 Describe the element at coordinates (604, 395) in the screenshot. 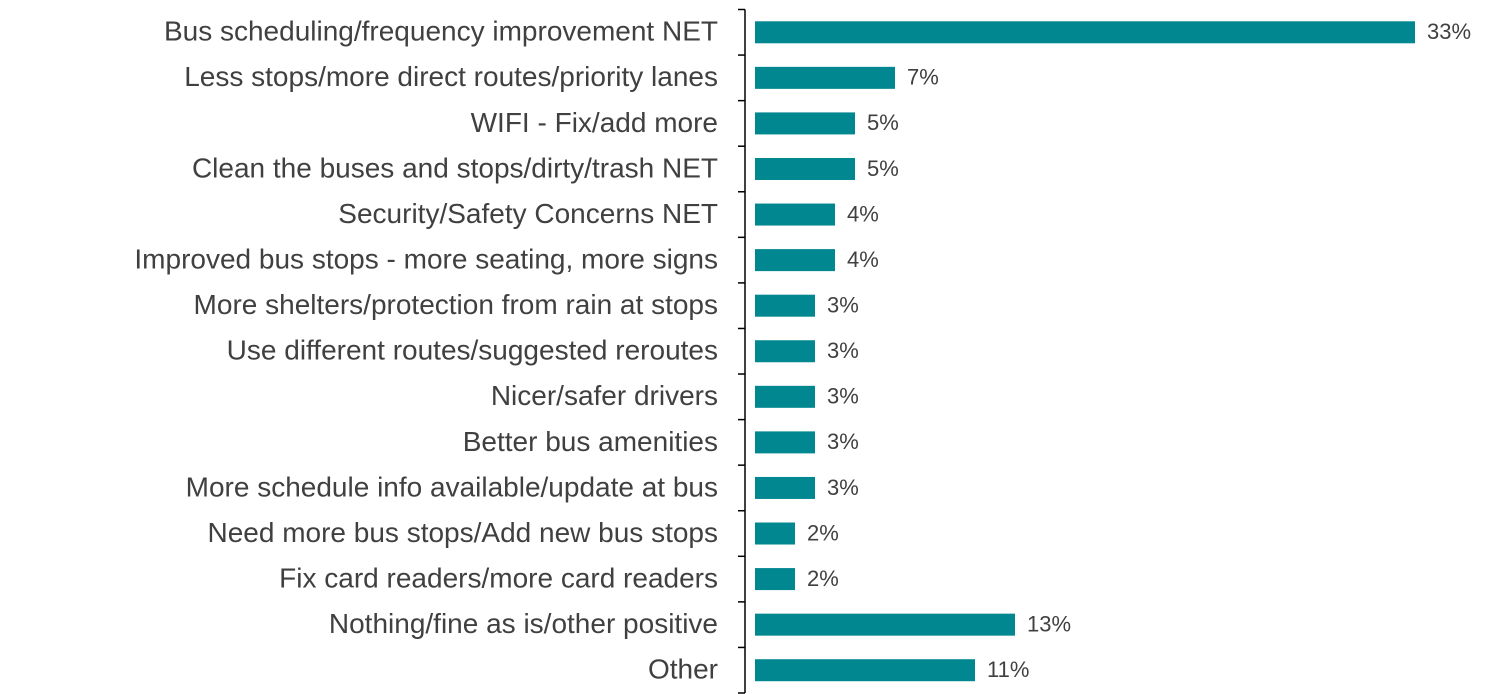

I see `y-tick-label: Nicer/safer drivers` at that location.